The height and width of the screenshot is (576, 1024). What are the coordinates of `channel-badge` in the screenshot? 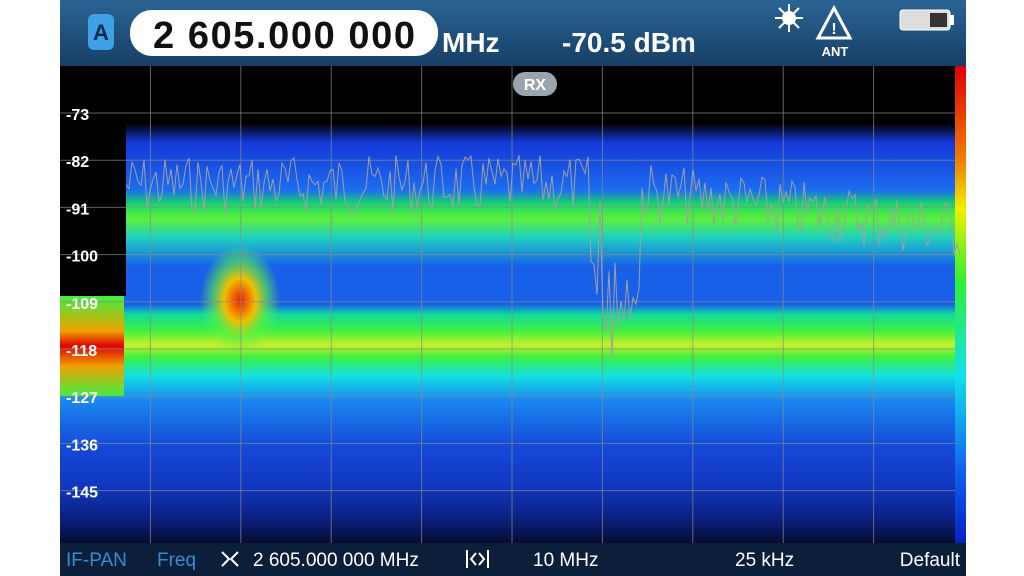 It's located at (101, 32).